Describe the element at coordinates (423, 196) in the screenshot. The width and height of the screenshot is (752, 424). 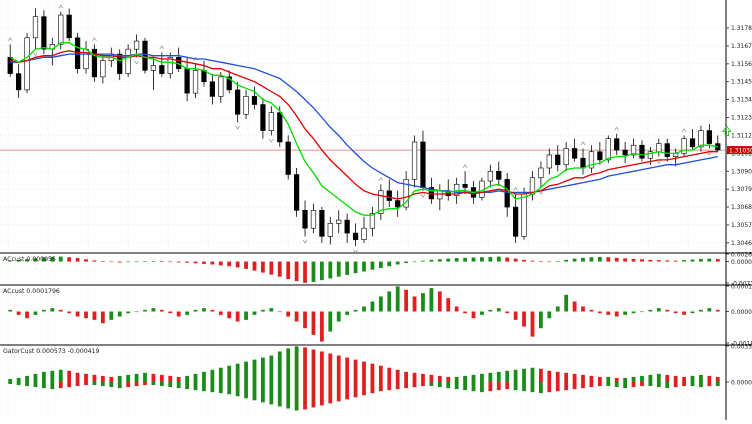
I see `fractal-down-marker` at that location.